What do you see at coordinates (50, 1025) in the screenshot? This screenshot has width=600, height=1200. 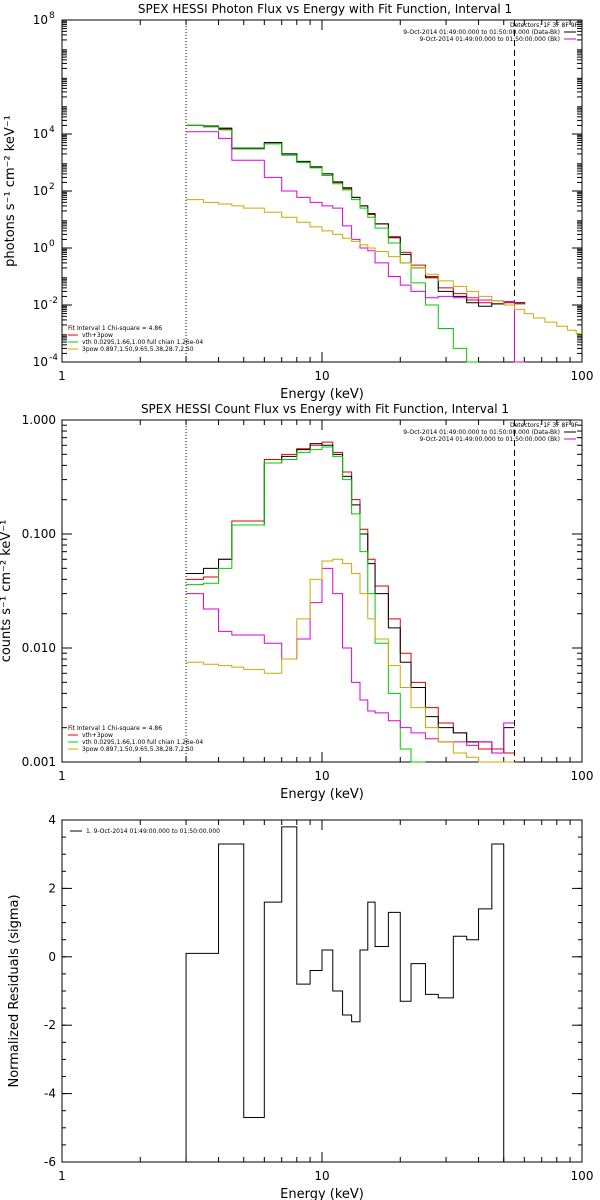 I see `y-tick-label: -2` at bounding box center [50, 1025].